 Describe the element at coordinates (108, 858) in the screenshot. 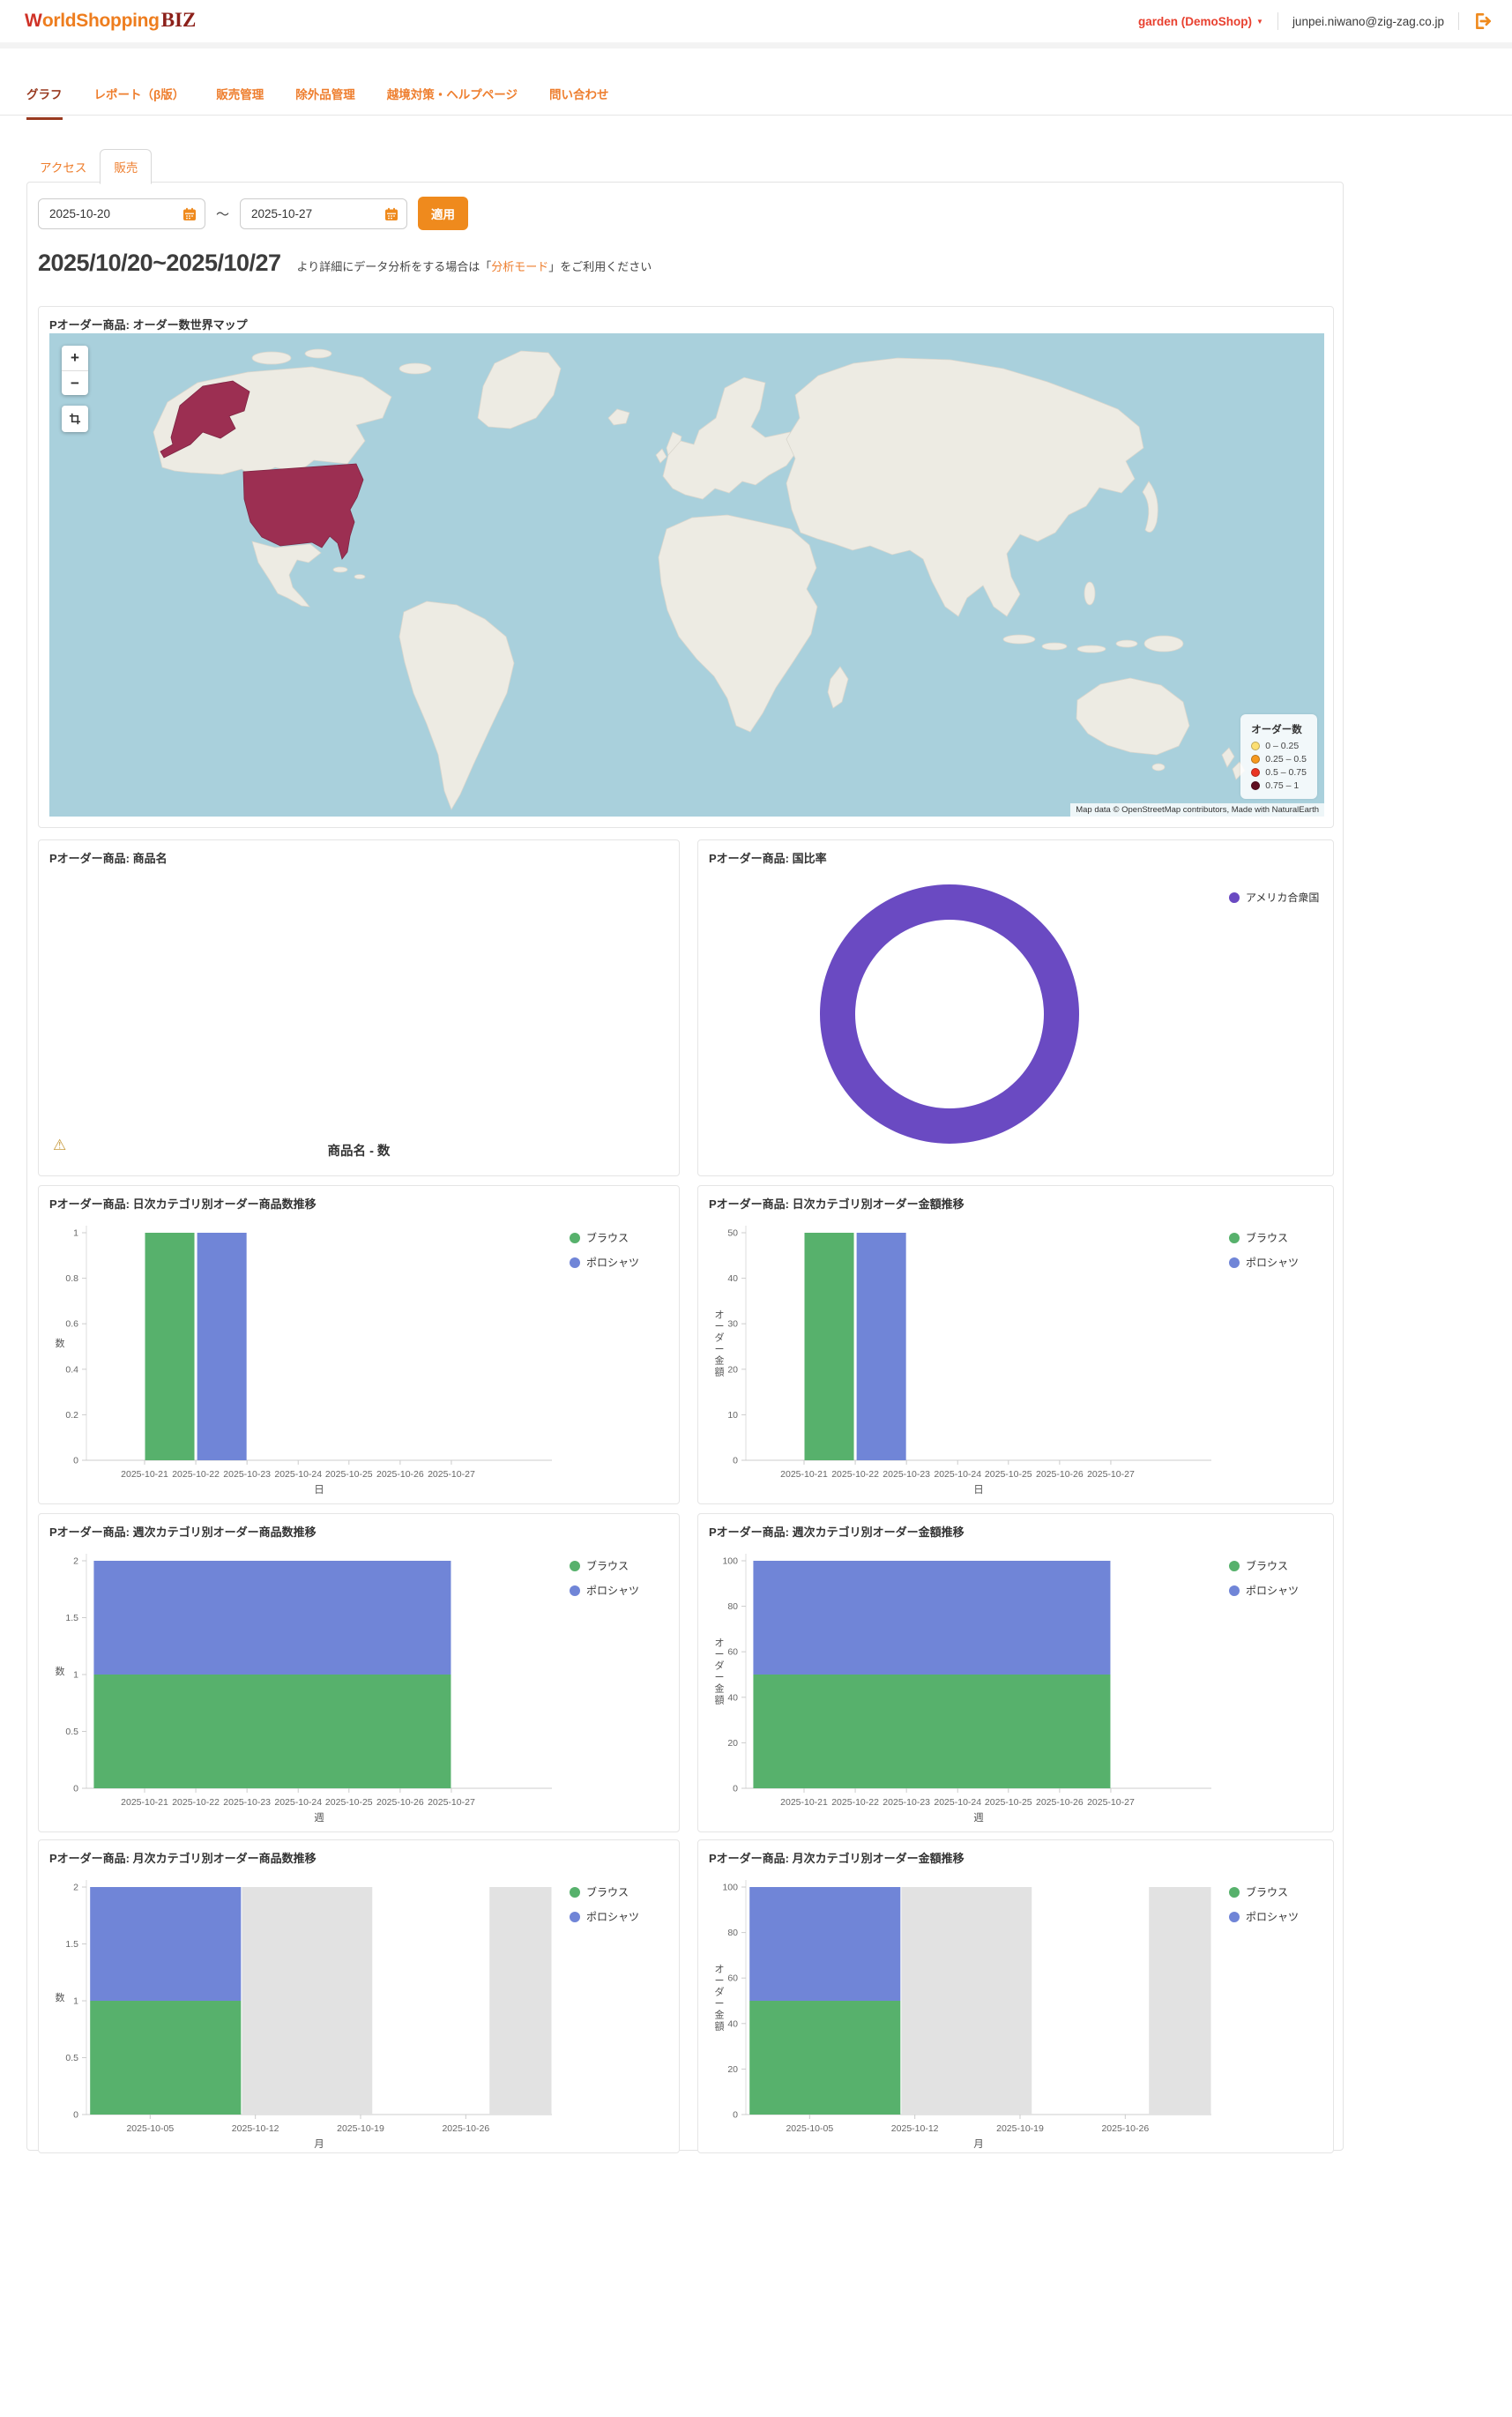

I see `product-card-title: Pオーダー商品: 商品名` at that location.